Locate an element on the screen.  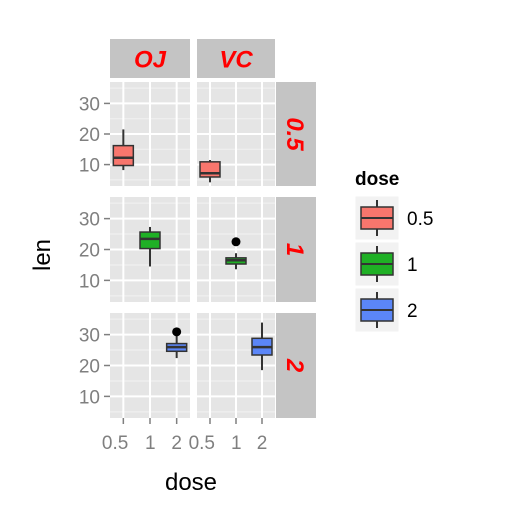
strip-top-oj is located at coordinates (150, 58).